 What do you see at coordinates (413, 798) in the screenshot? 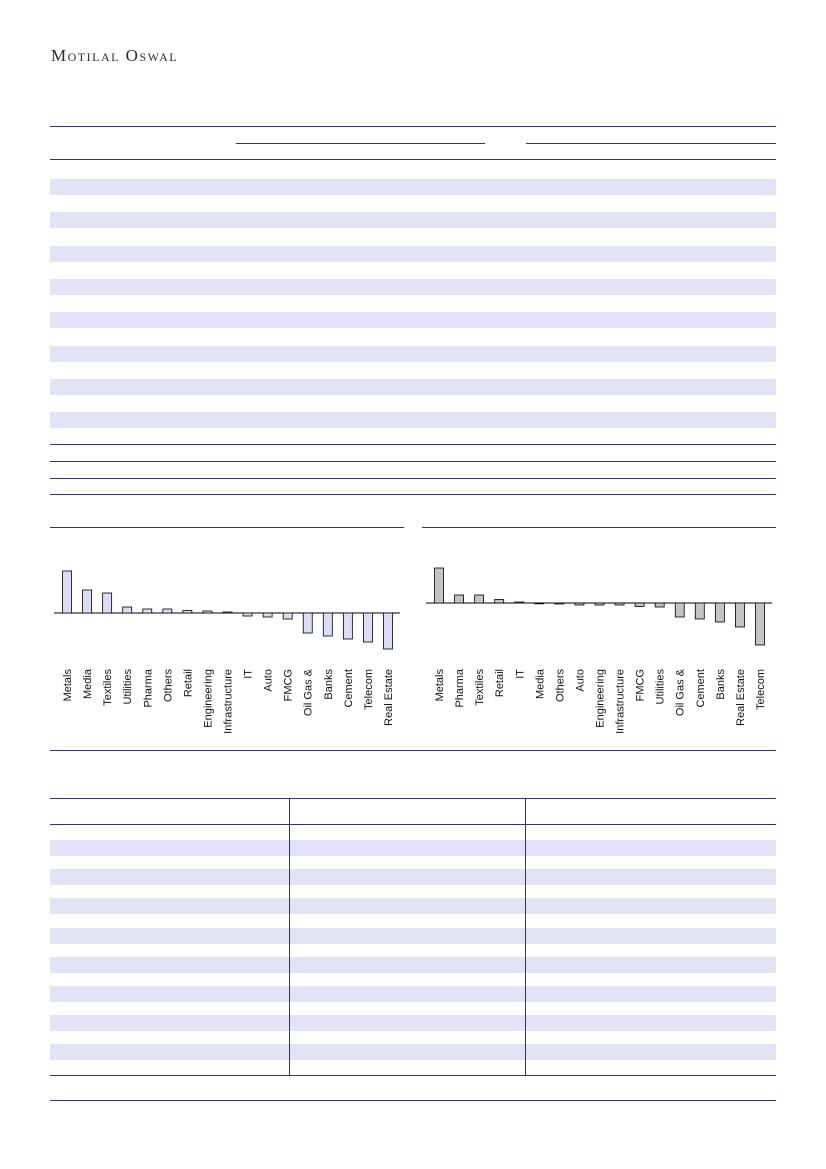
I see `bottom-table-rule-top` at bounding box center [413, 798].